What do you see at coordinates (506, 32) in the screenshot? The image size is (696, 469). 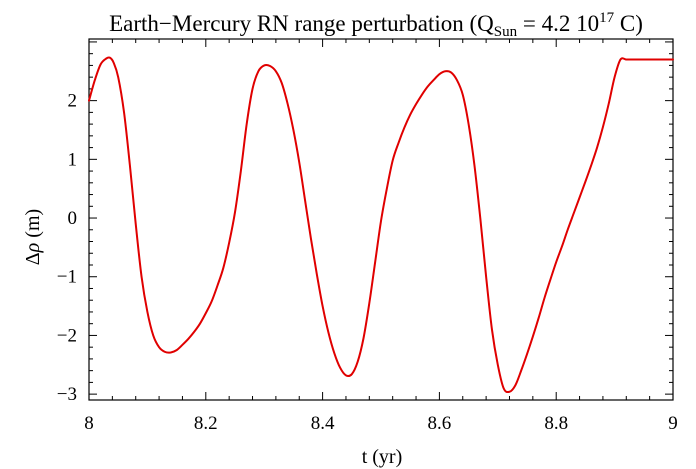 I see `chart-title-subscript: Sun` at bounding box center [506, 32].